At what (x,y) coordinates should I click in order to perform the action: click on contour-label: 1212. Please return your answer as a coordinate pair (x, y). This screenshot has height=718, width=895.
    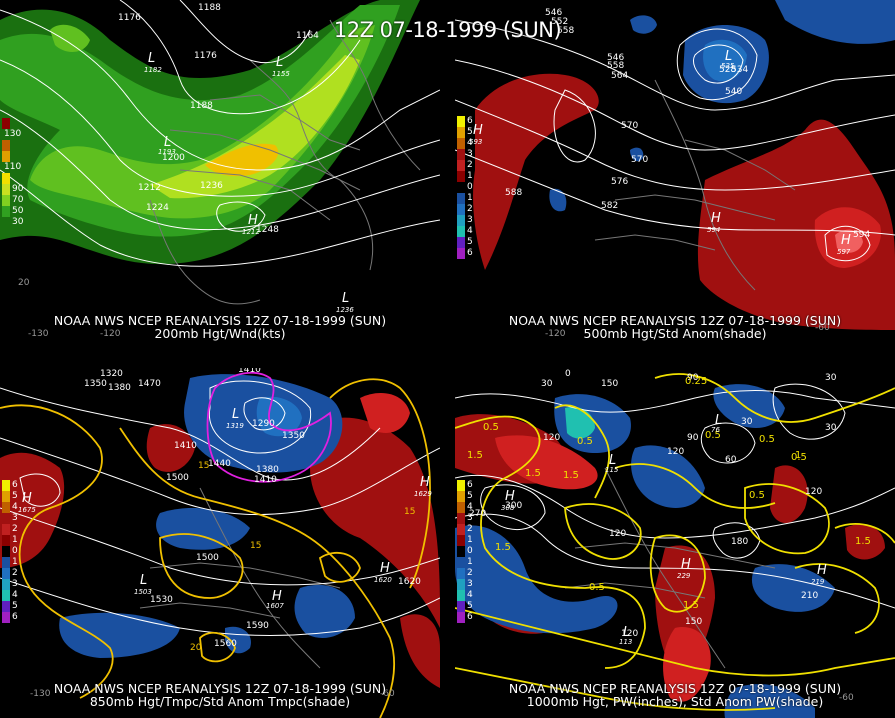
    Looking at the image, I should click on (149, 188).